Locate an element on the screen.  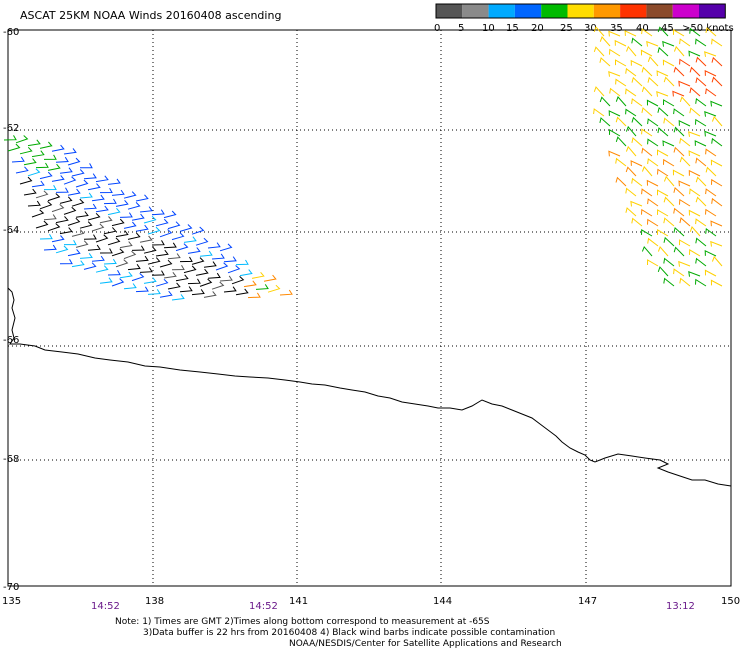
lon-labels: 135 138 141 144 147 150 is located at coordinates (371, 601).